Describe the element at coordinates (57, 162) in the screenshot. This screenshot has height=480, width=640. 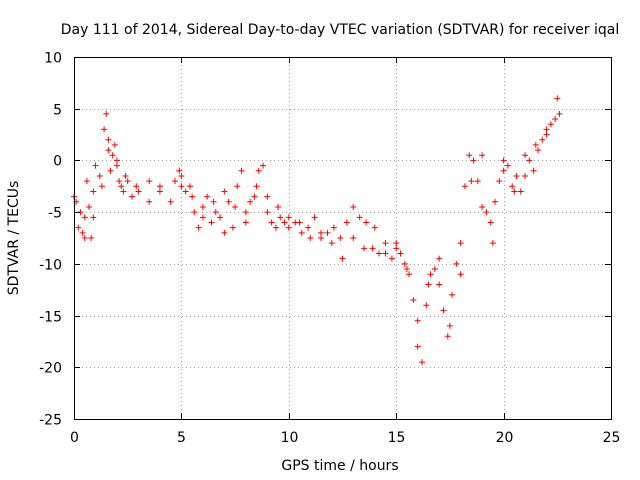
I see `y-tick-label: 0` at that location.